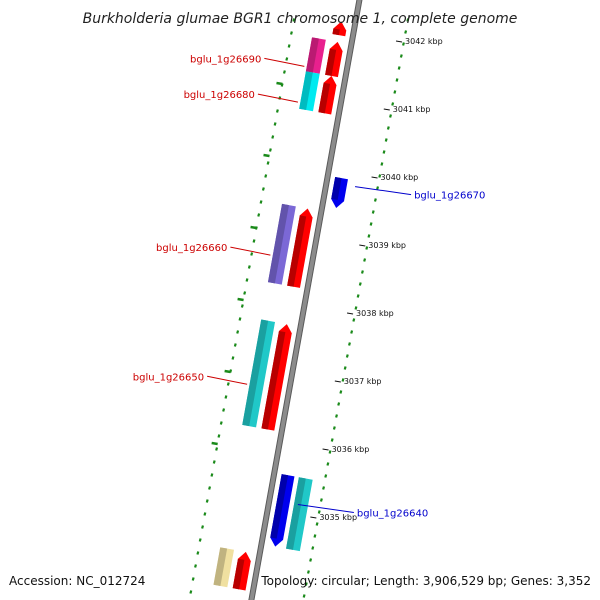  Describe the element at coordinates (363, 381) in the screenshot. I see `scale-tick-label: 3037 kbp` at that location.